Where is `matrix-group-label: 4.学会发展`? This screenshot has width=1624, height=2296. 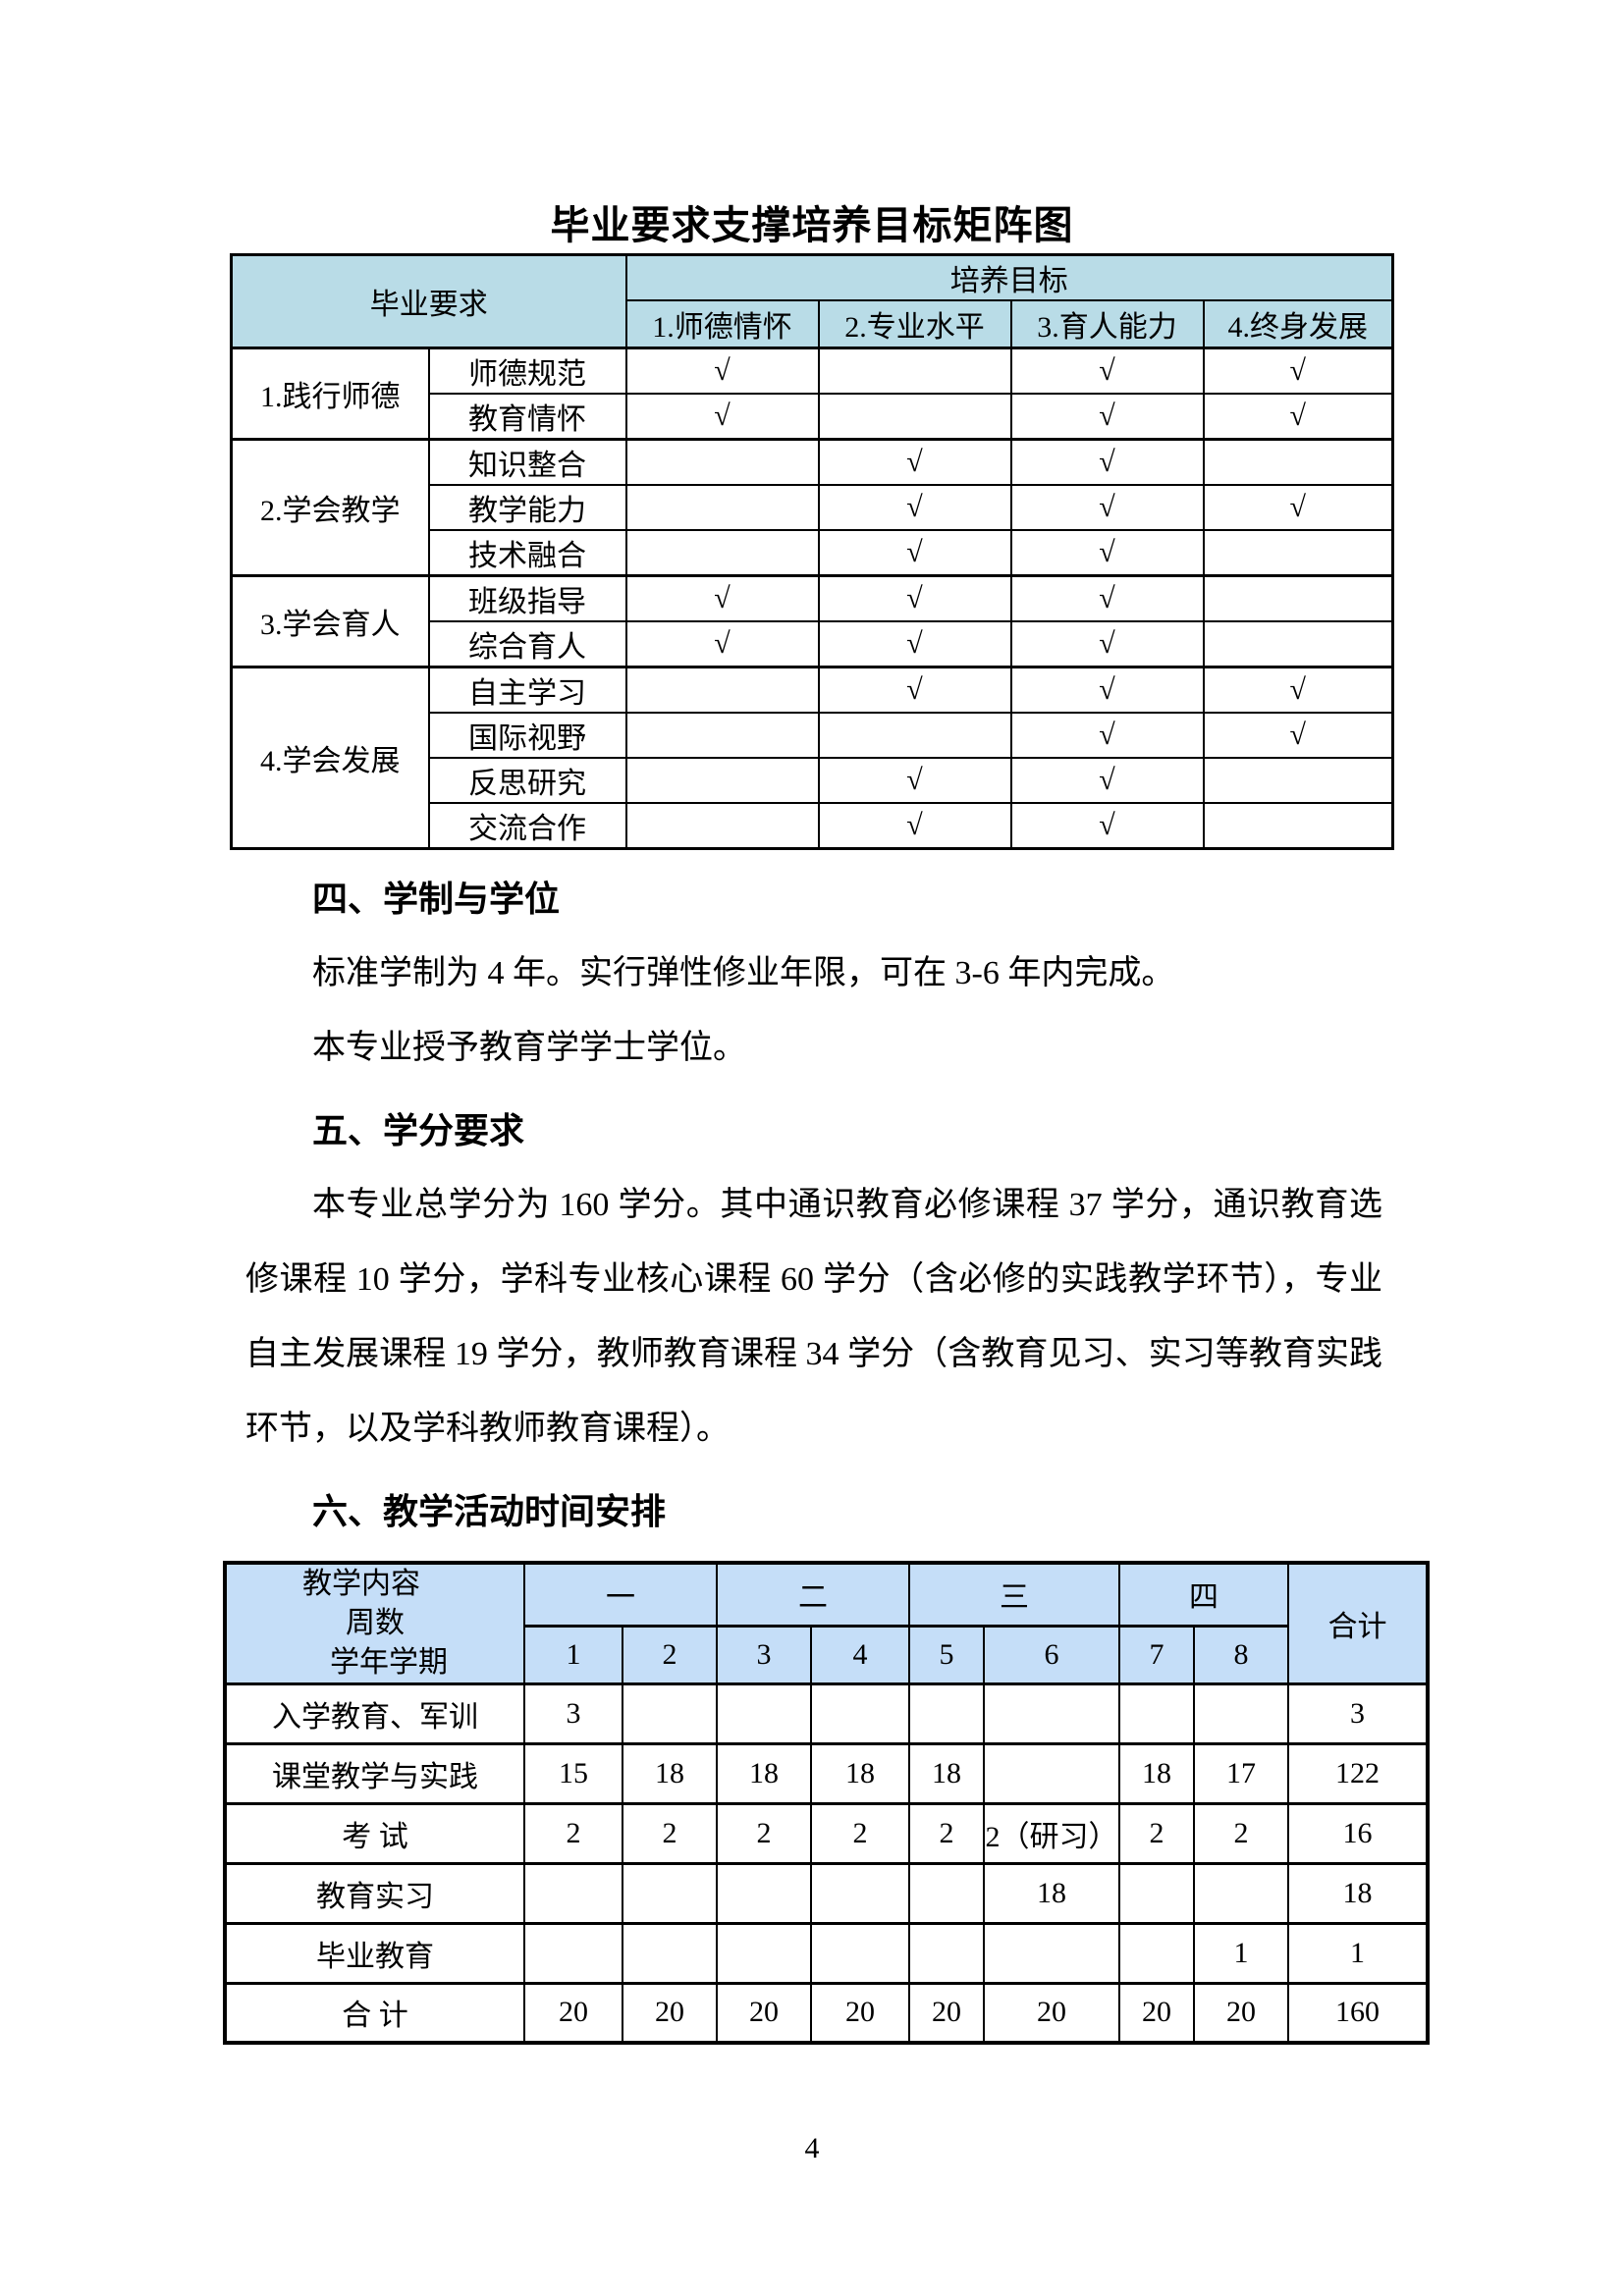
matrix-group-label: 4.学会发展 is located at coordinates (330, 757).